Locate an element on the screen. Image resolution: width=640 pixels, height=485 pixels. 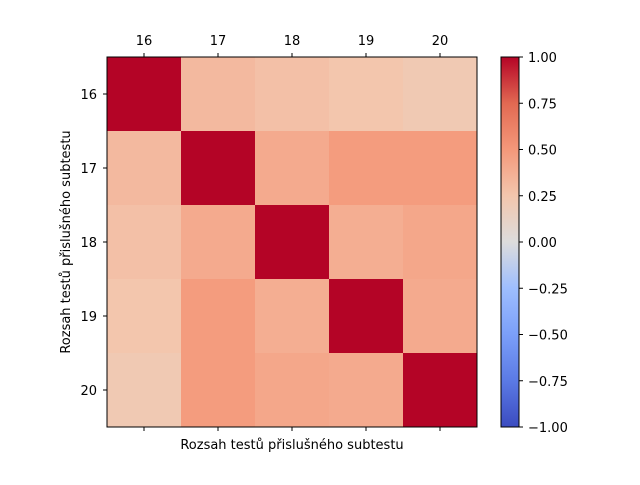
colorbar-gradient is located at coordinates (510, 242).